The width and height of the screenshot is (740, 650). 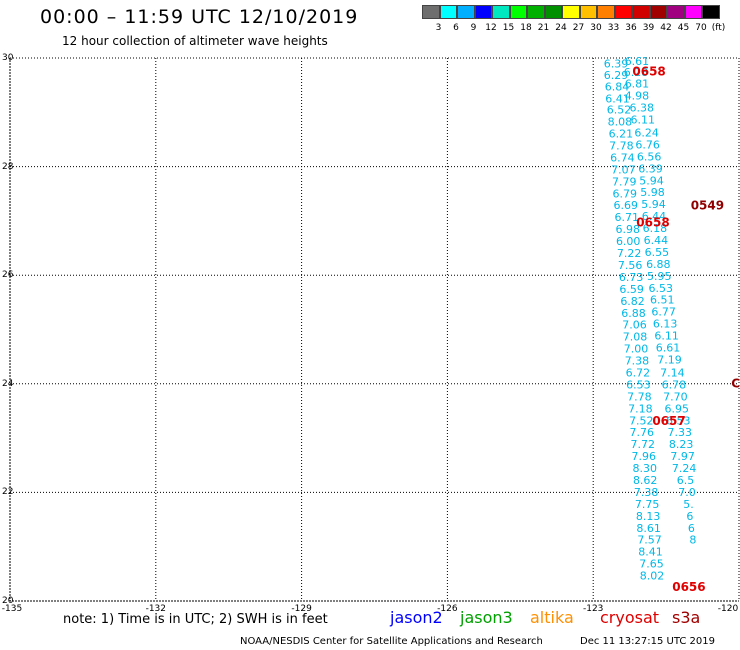 I want to click on color-scale-label: 12, so click(x=491, y=28).